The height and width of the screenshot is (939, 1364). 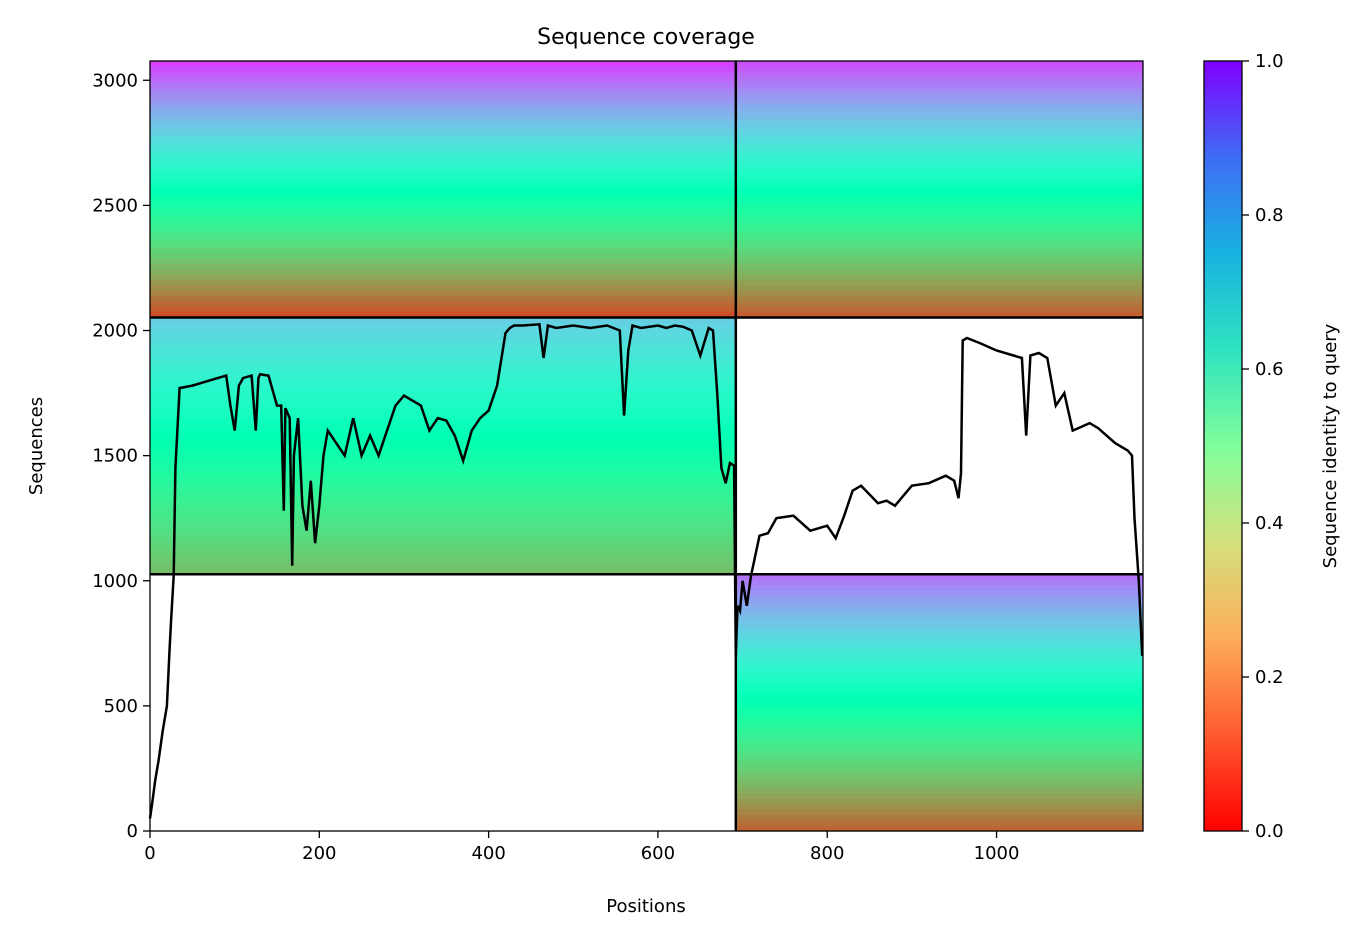 I want to click on colorbar-tick-label: 0.2, so click(x=1269, y=677).